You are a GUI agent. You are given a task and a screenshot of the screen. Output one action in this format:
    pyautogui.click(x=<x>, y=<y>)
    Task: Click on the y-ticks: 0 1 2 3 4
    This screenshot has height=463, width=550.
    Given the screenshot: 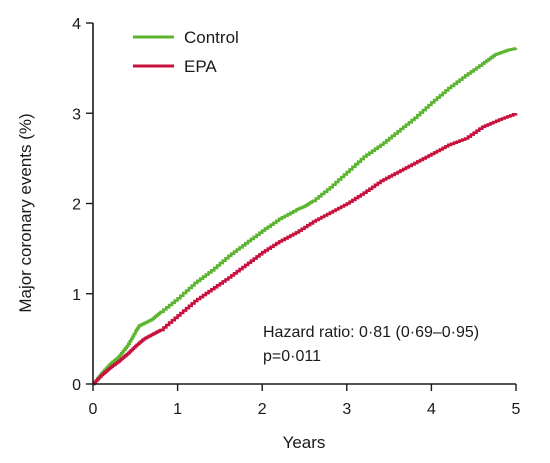 What is the action you would take?
    pyautogui.click(x=82, y=205)
    